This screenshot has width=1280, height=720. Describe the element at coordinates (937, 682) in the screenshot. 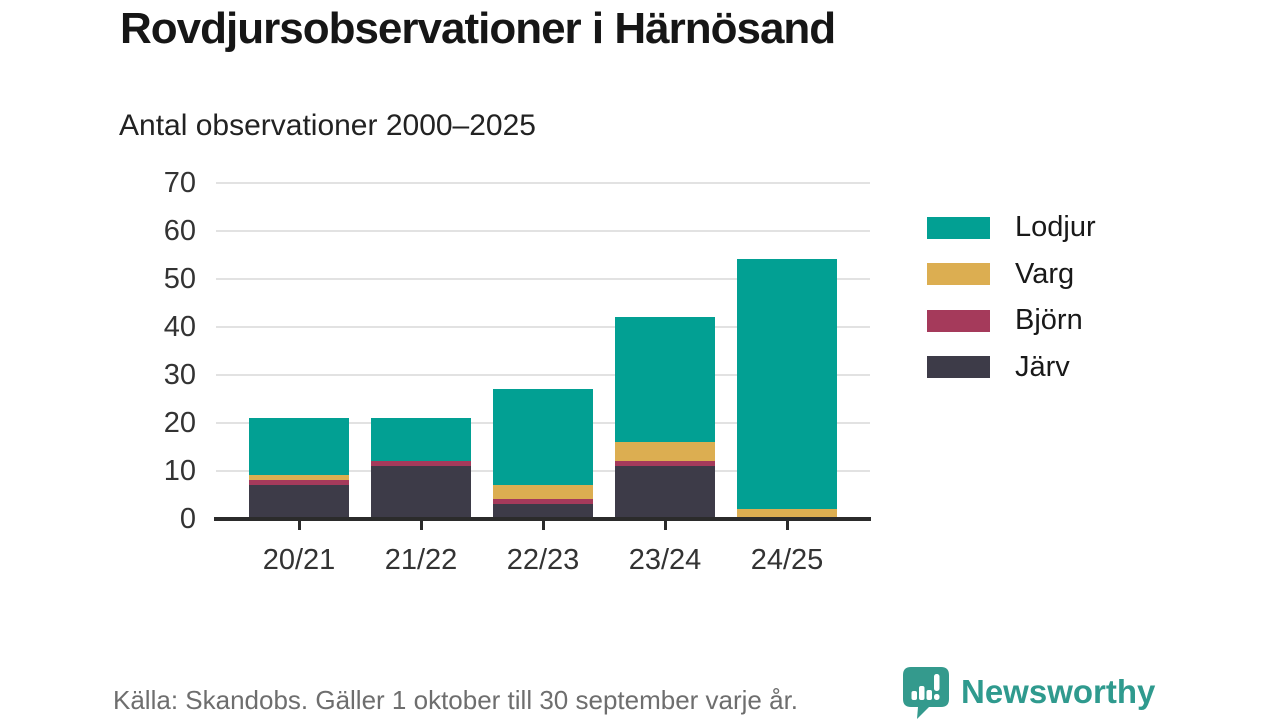

I see `logo-exclamation-bar` at that location.